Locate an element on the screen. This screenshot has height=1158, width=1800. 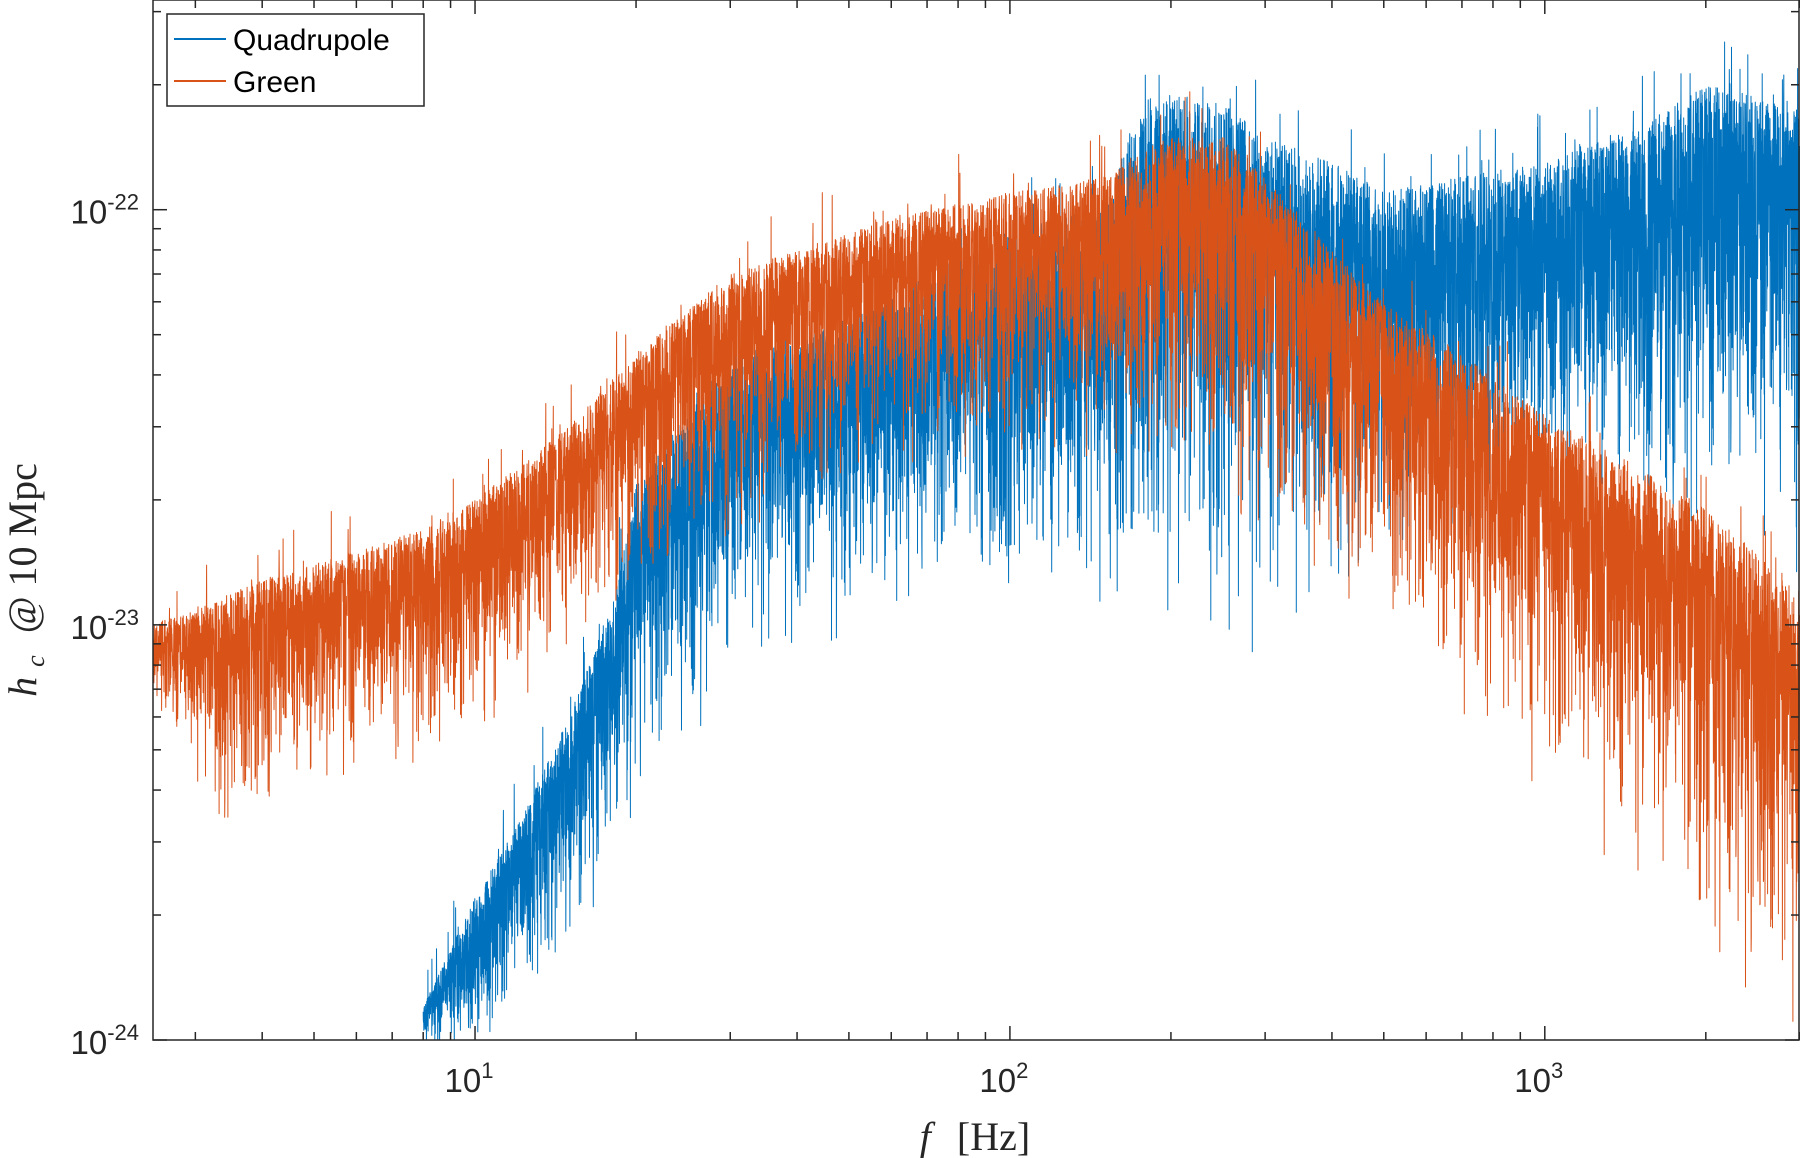
y-axis-label: h c @ 10 Mpc is located at coordinates (26, 580).